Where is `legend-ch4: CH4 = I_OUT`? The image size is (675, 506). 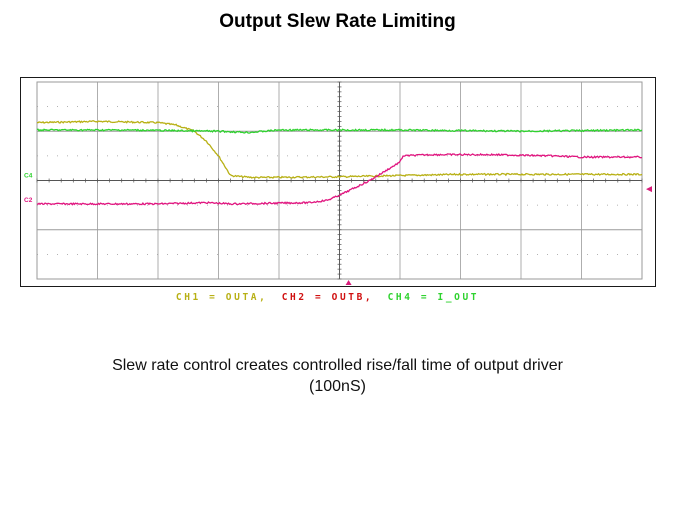 legend-ch4: CH4 = I_OUT is located at coordinates (433, 297).